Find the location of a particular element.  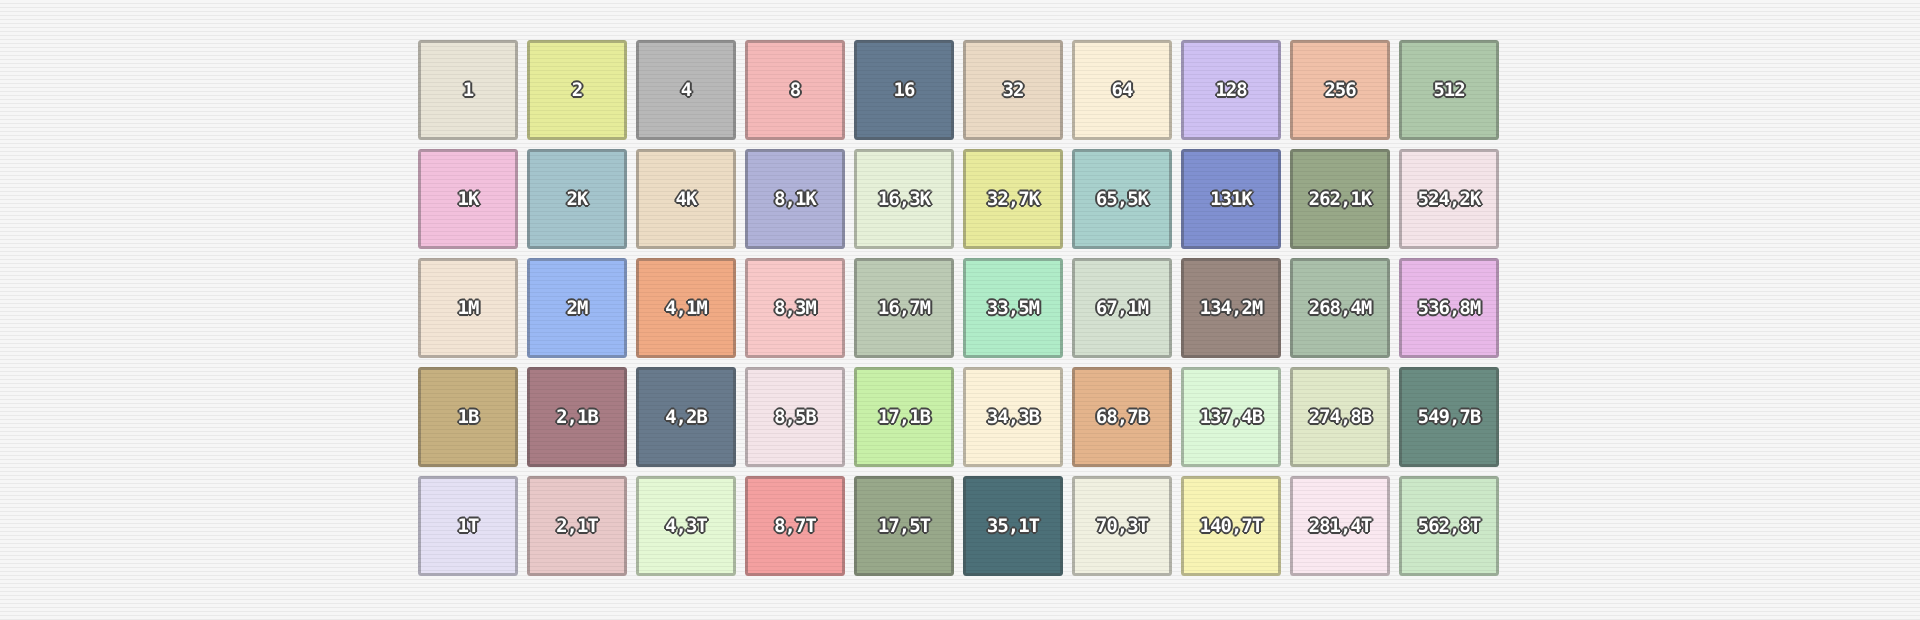

tile-label: 562,8T is located at coordinates (1449, 526).